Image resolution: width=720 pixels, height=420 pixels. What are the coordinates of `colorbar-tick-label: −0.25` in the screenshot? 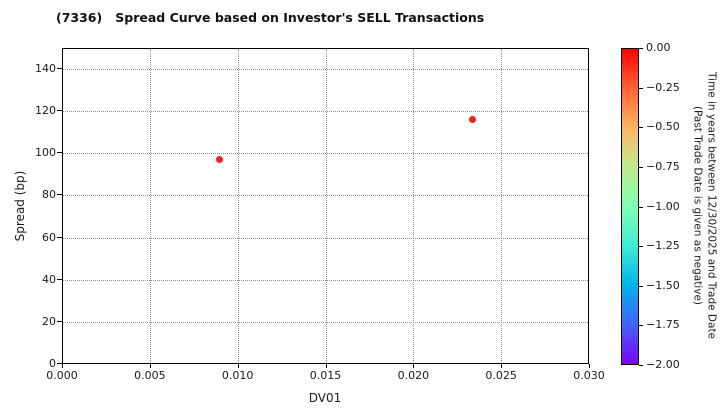 It's located at (663, 87).